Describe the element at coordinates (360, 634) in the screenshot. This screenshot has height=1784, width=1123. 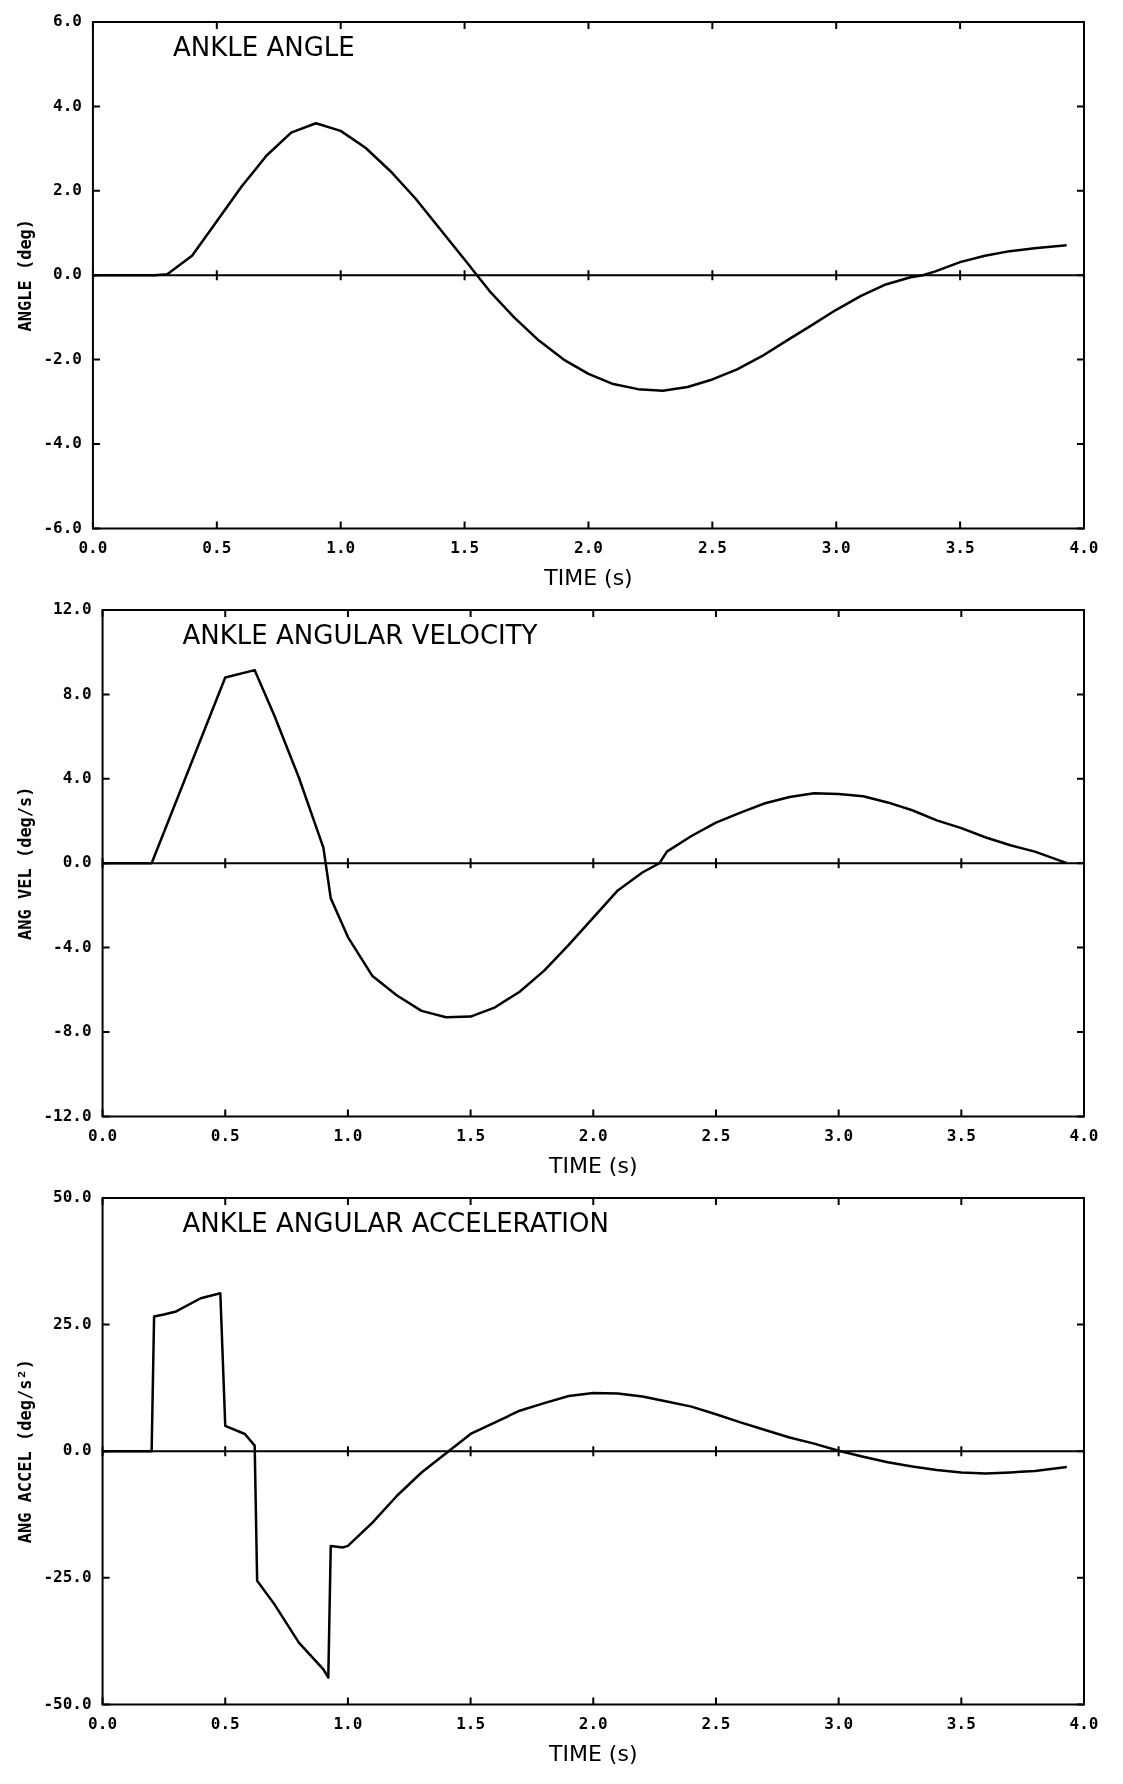
I see `chart-title: ANKLE ANGULAR VELOCITY` at that location.